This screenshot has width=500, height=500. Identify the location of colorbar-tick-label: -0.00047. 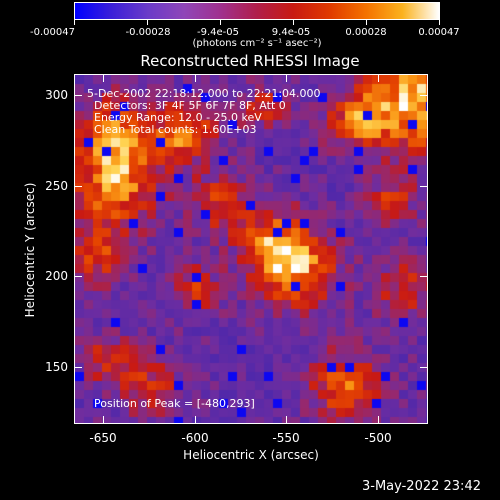
(52, 32).